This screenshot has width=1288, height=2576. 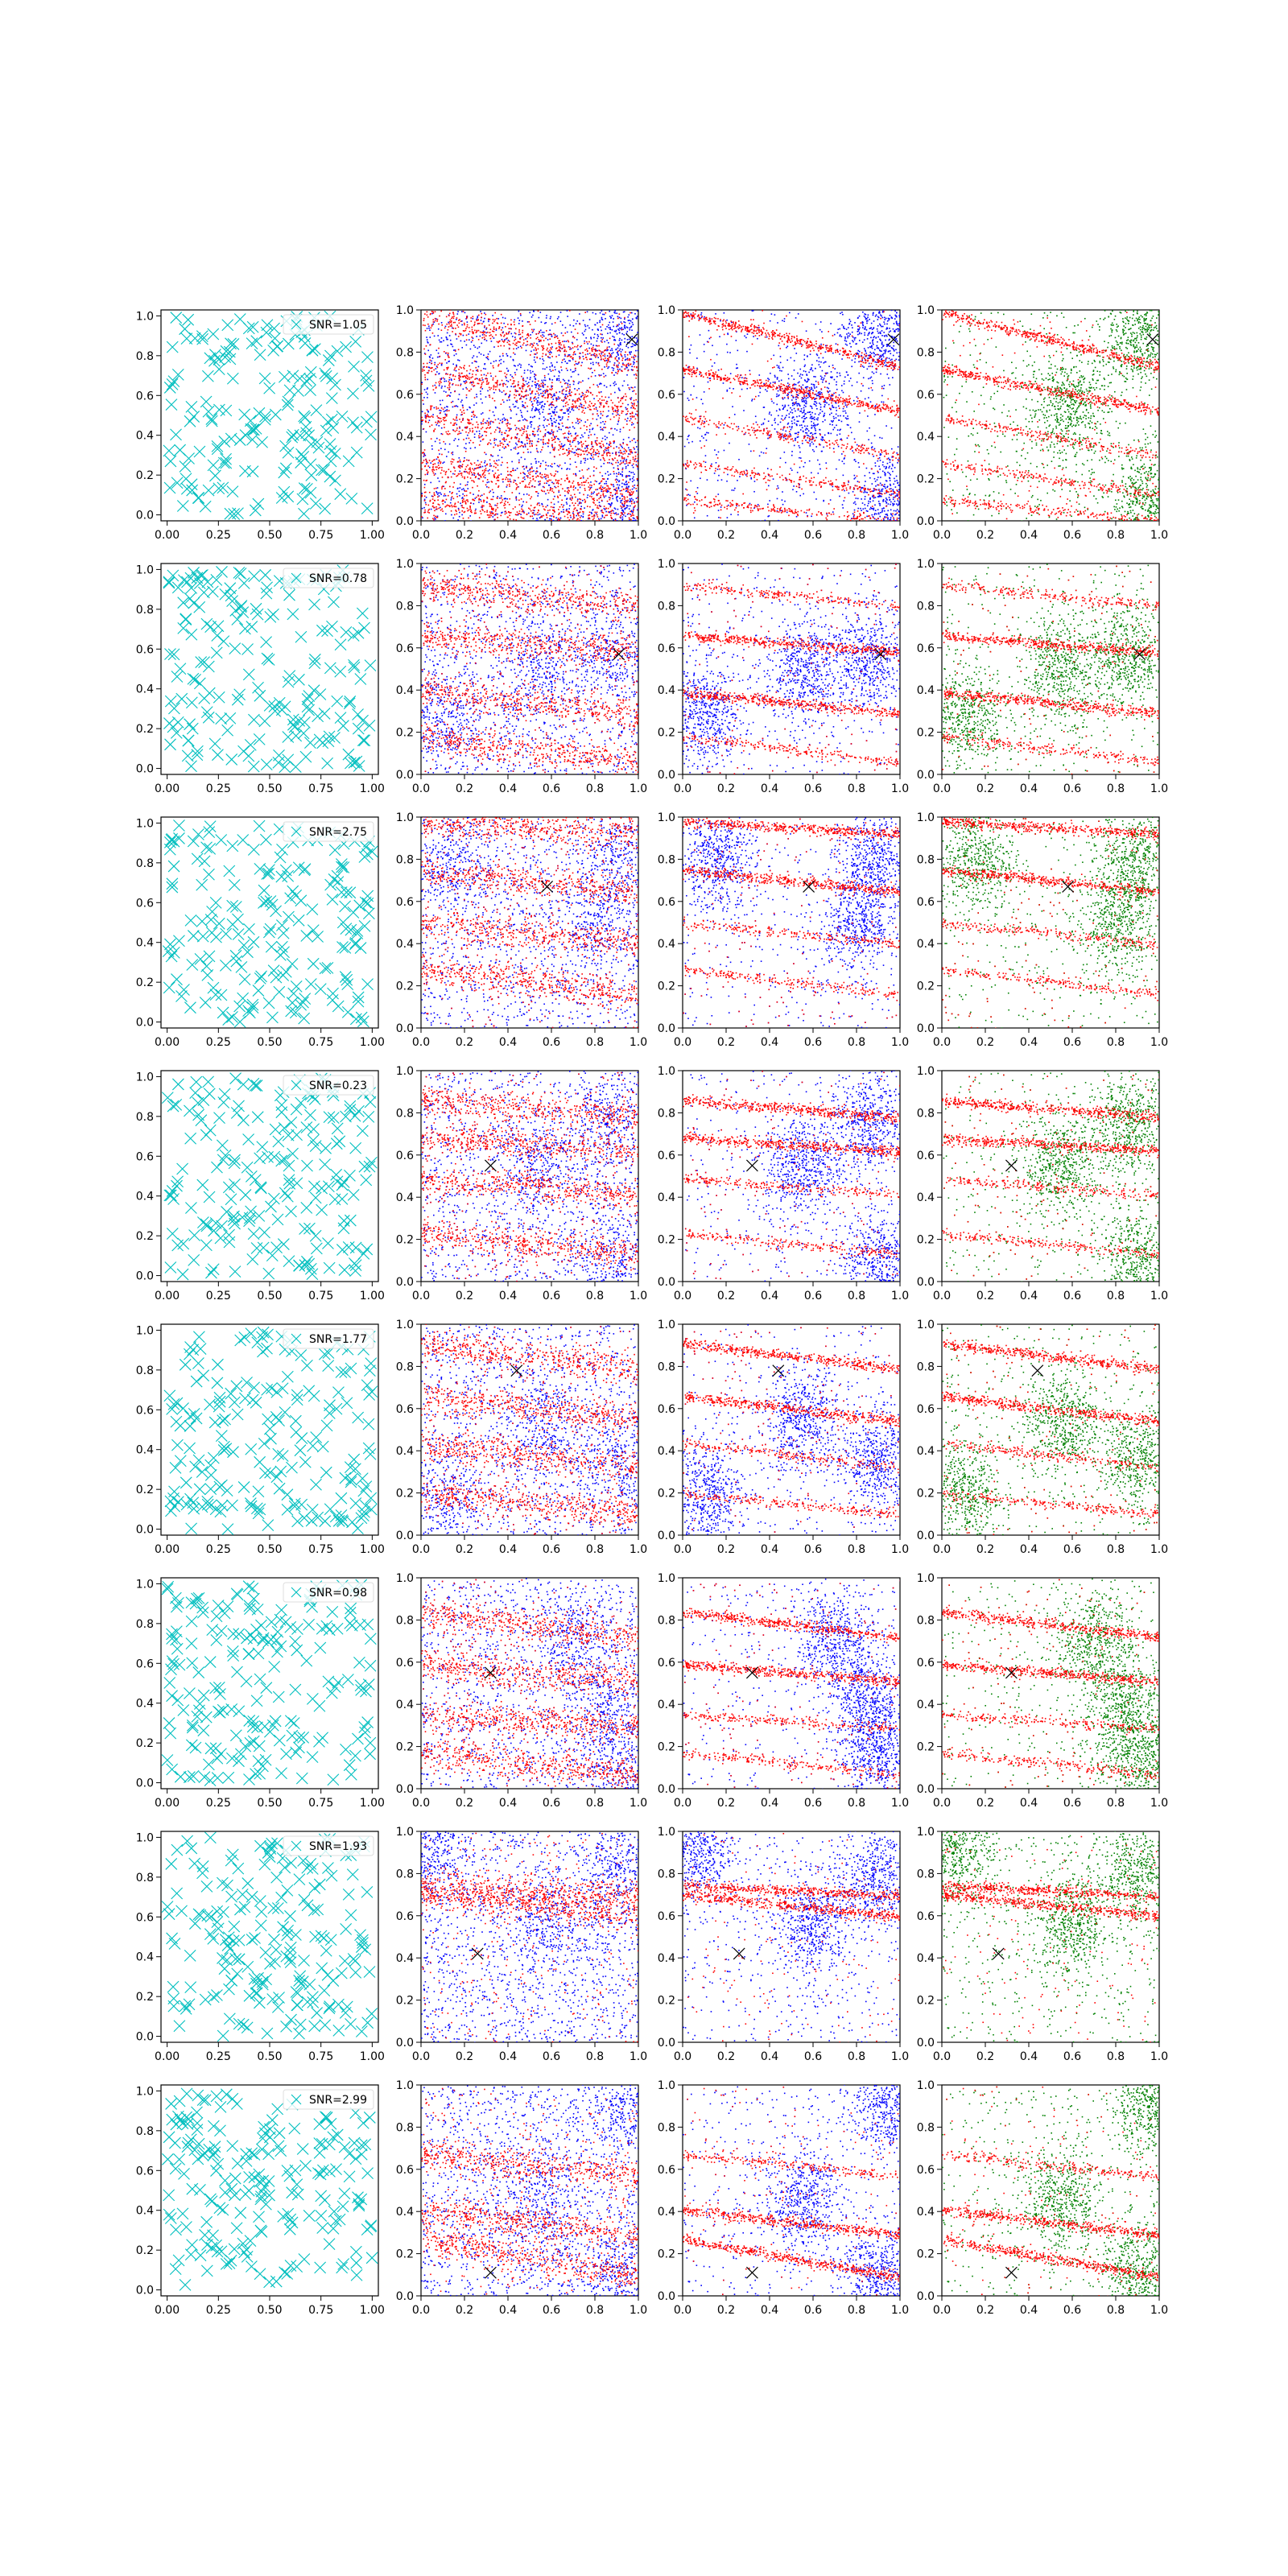 What do you see at coordinates (405, 479) in the screenshot?
I see `y-tick-label: 0.2` at bounding box center [405, 479].